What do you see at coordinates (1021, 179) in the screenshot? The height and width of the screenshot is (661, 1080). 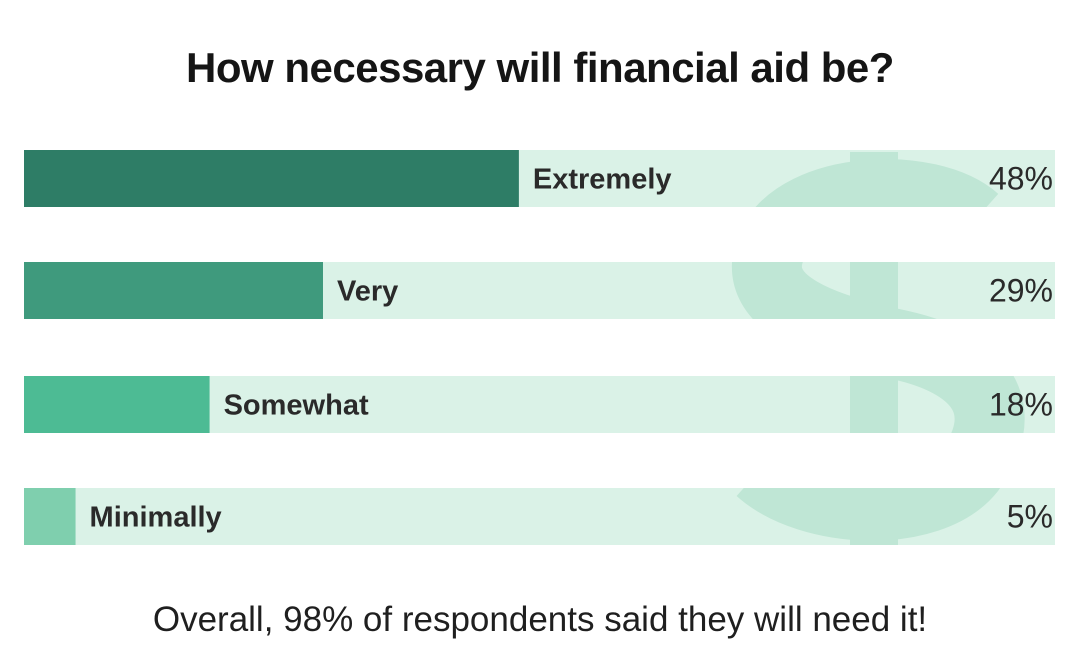 I see `value-label: 48%` at bounding box center [1021, 179].